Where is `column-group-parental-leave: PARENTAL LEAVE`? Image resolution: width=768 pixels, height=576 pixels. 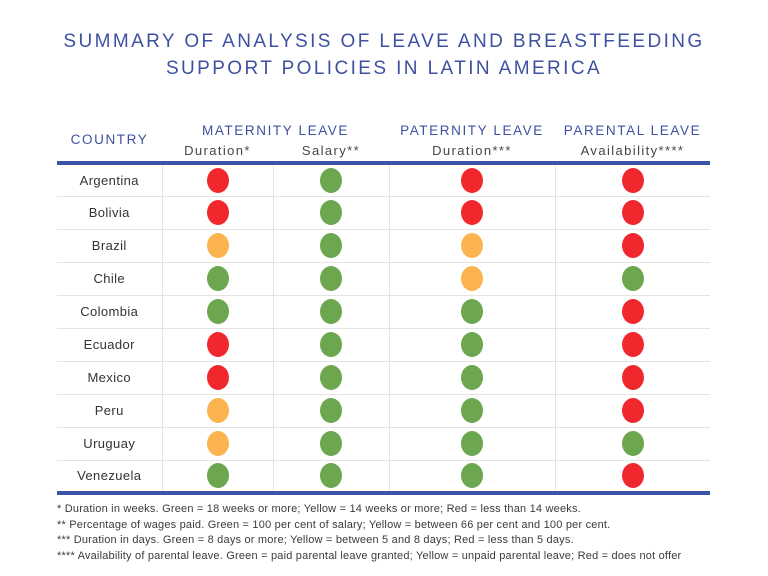 column-group-parental-leave: PARENTAL LEAVE is located at coordinates (632, 130).